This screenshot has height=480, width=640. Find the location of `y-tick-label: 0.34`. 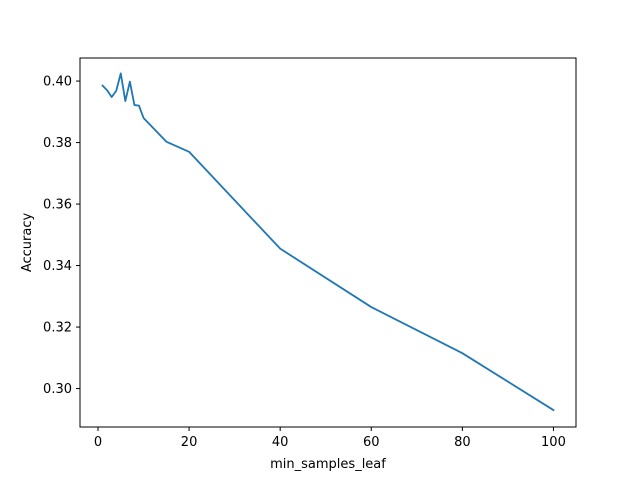

y-tick-label: 0.34 is located at coordinates (57, 266).